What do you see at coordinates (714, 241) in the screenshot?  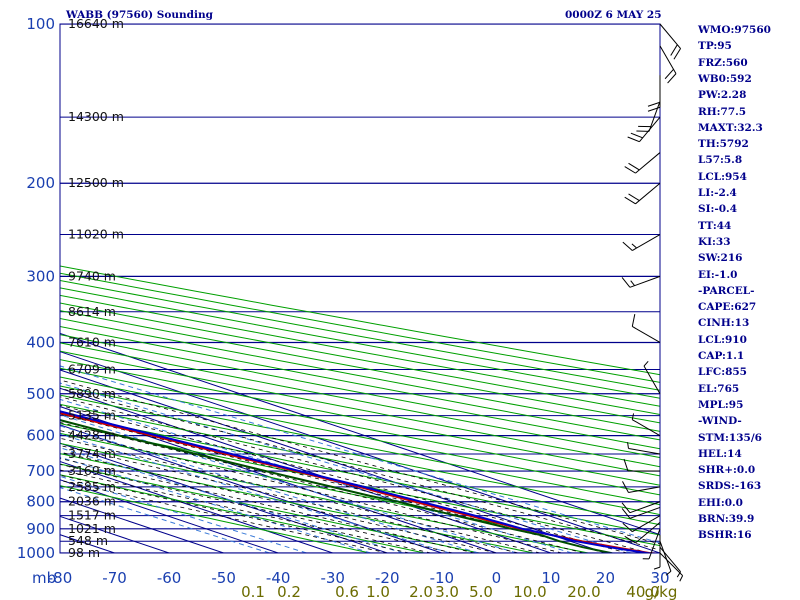 I see `index-item: KI:33` at bounding box center [714, 241].